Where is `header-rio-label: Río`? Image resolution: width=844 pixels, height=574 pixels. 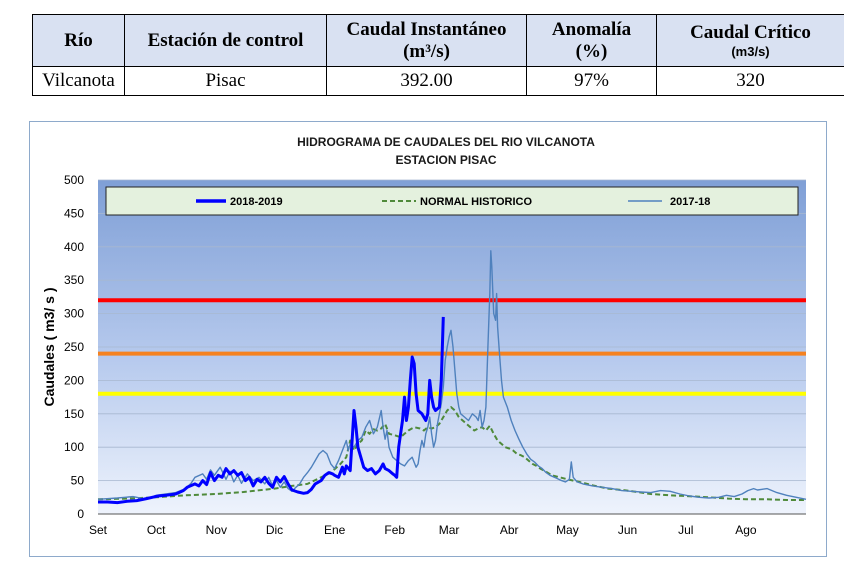 header-rio-label: Río is located at coordinates (78, 40).